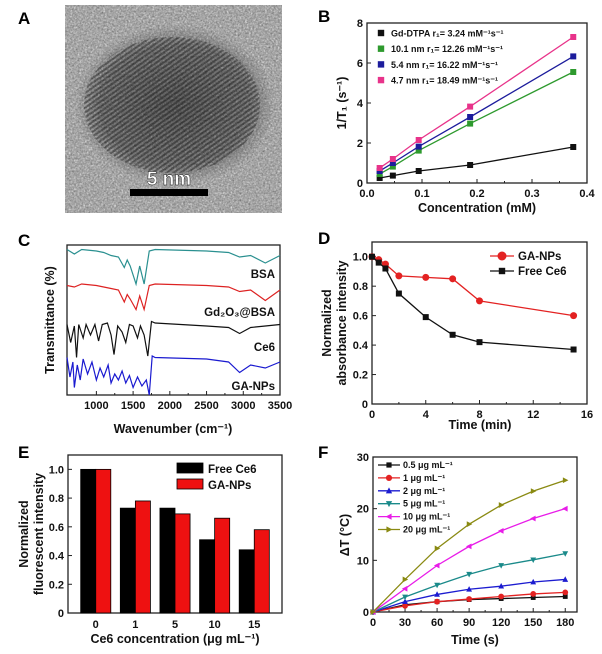 The height and width of the screenshot is (654, 602). I want to click on x-tick-label: 1500, so click(133, 406).